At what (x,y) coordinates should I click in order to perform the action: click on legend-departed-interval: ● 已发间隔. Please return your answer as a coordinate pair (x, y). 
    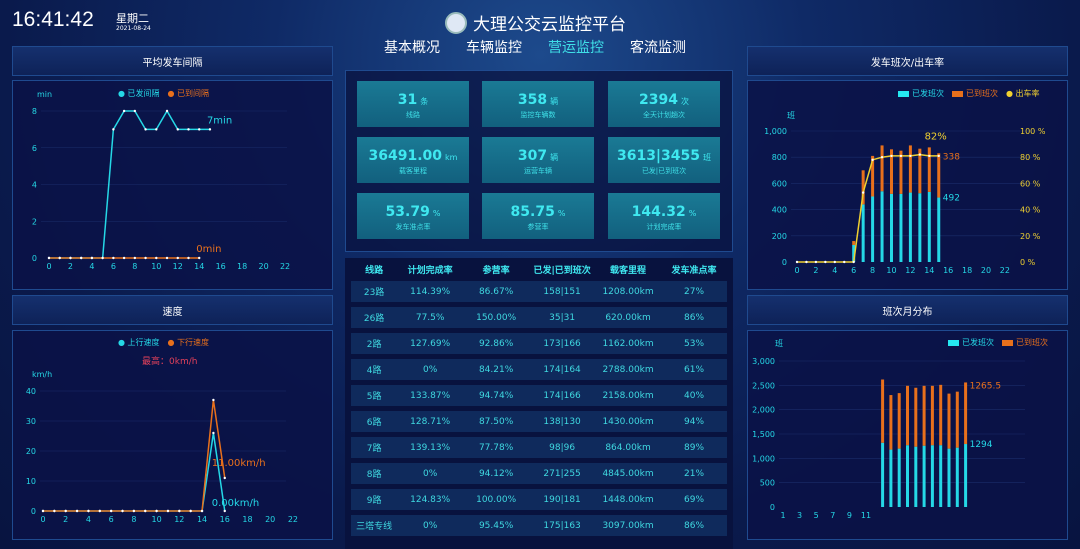
    Looking at the image, I should click on (139, 93).